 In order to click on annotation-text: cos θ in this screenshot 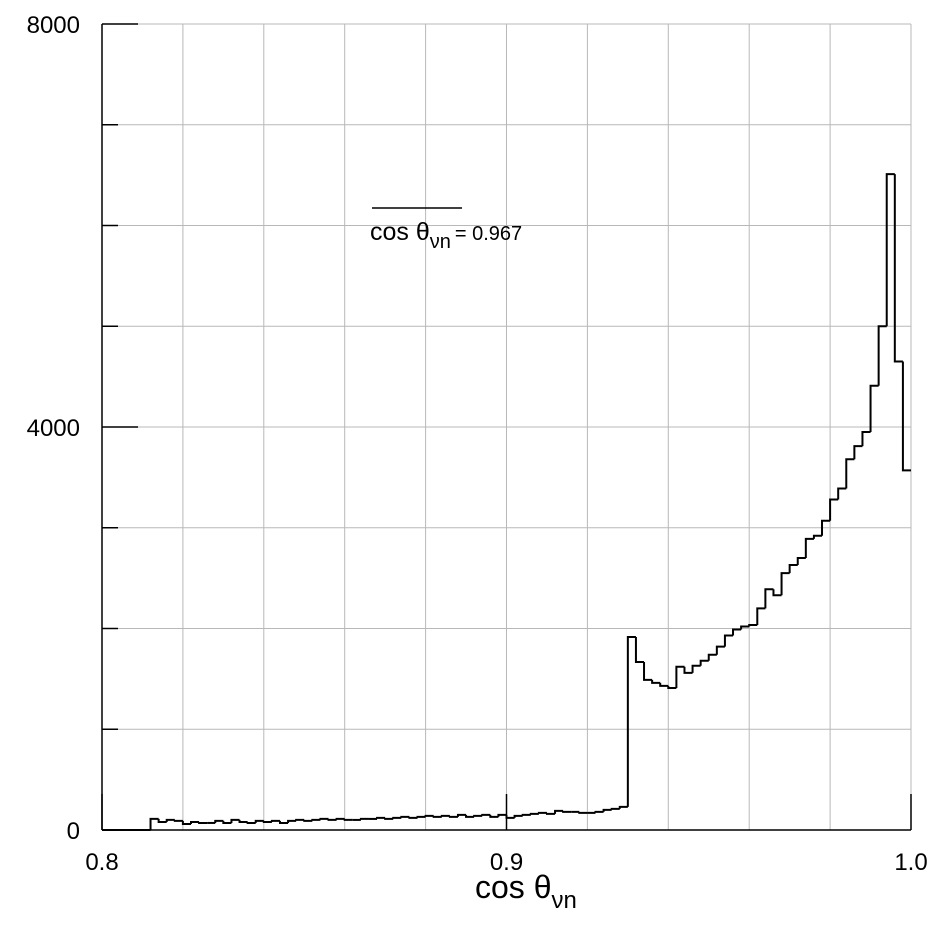, I will do `click(400, 232)`.